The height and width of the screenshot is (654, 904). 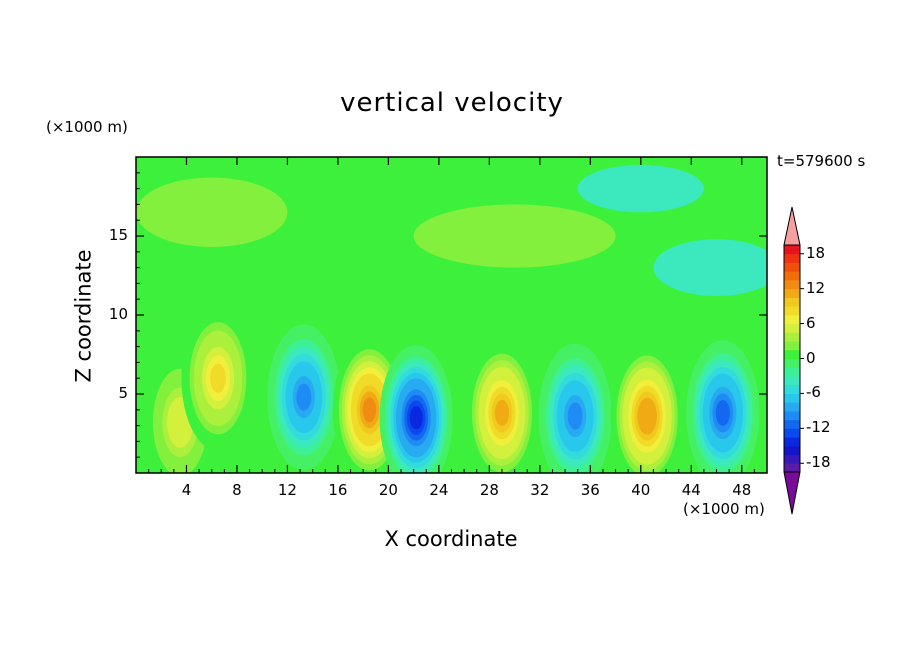 I want to click on y-axis-label: Z coordinate, so click(x=83, y=316).